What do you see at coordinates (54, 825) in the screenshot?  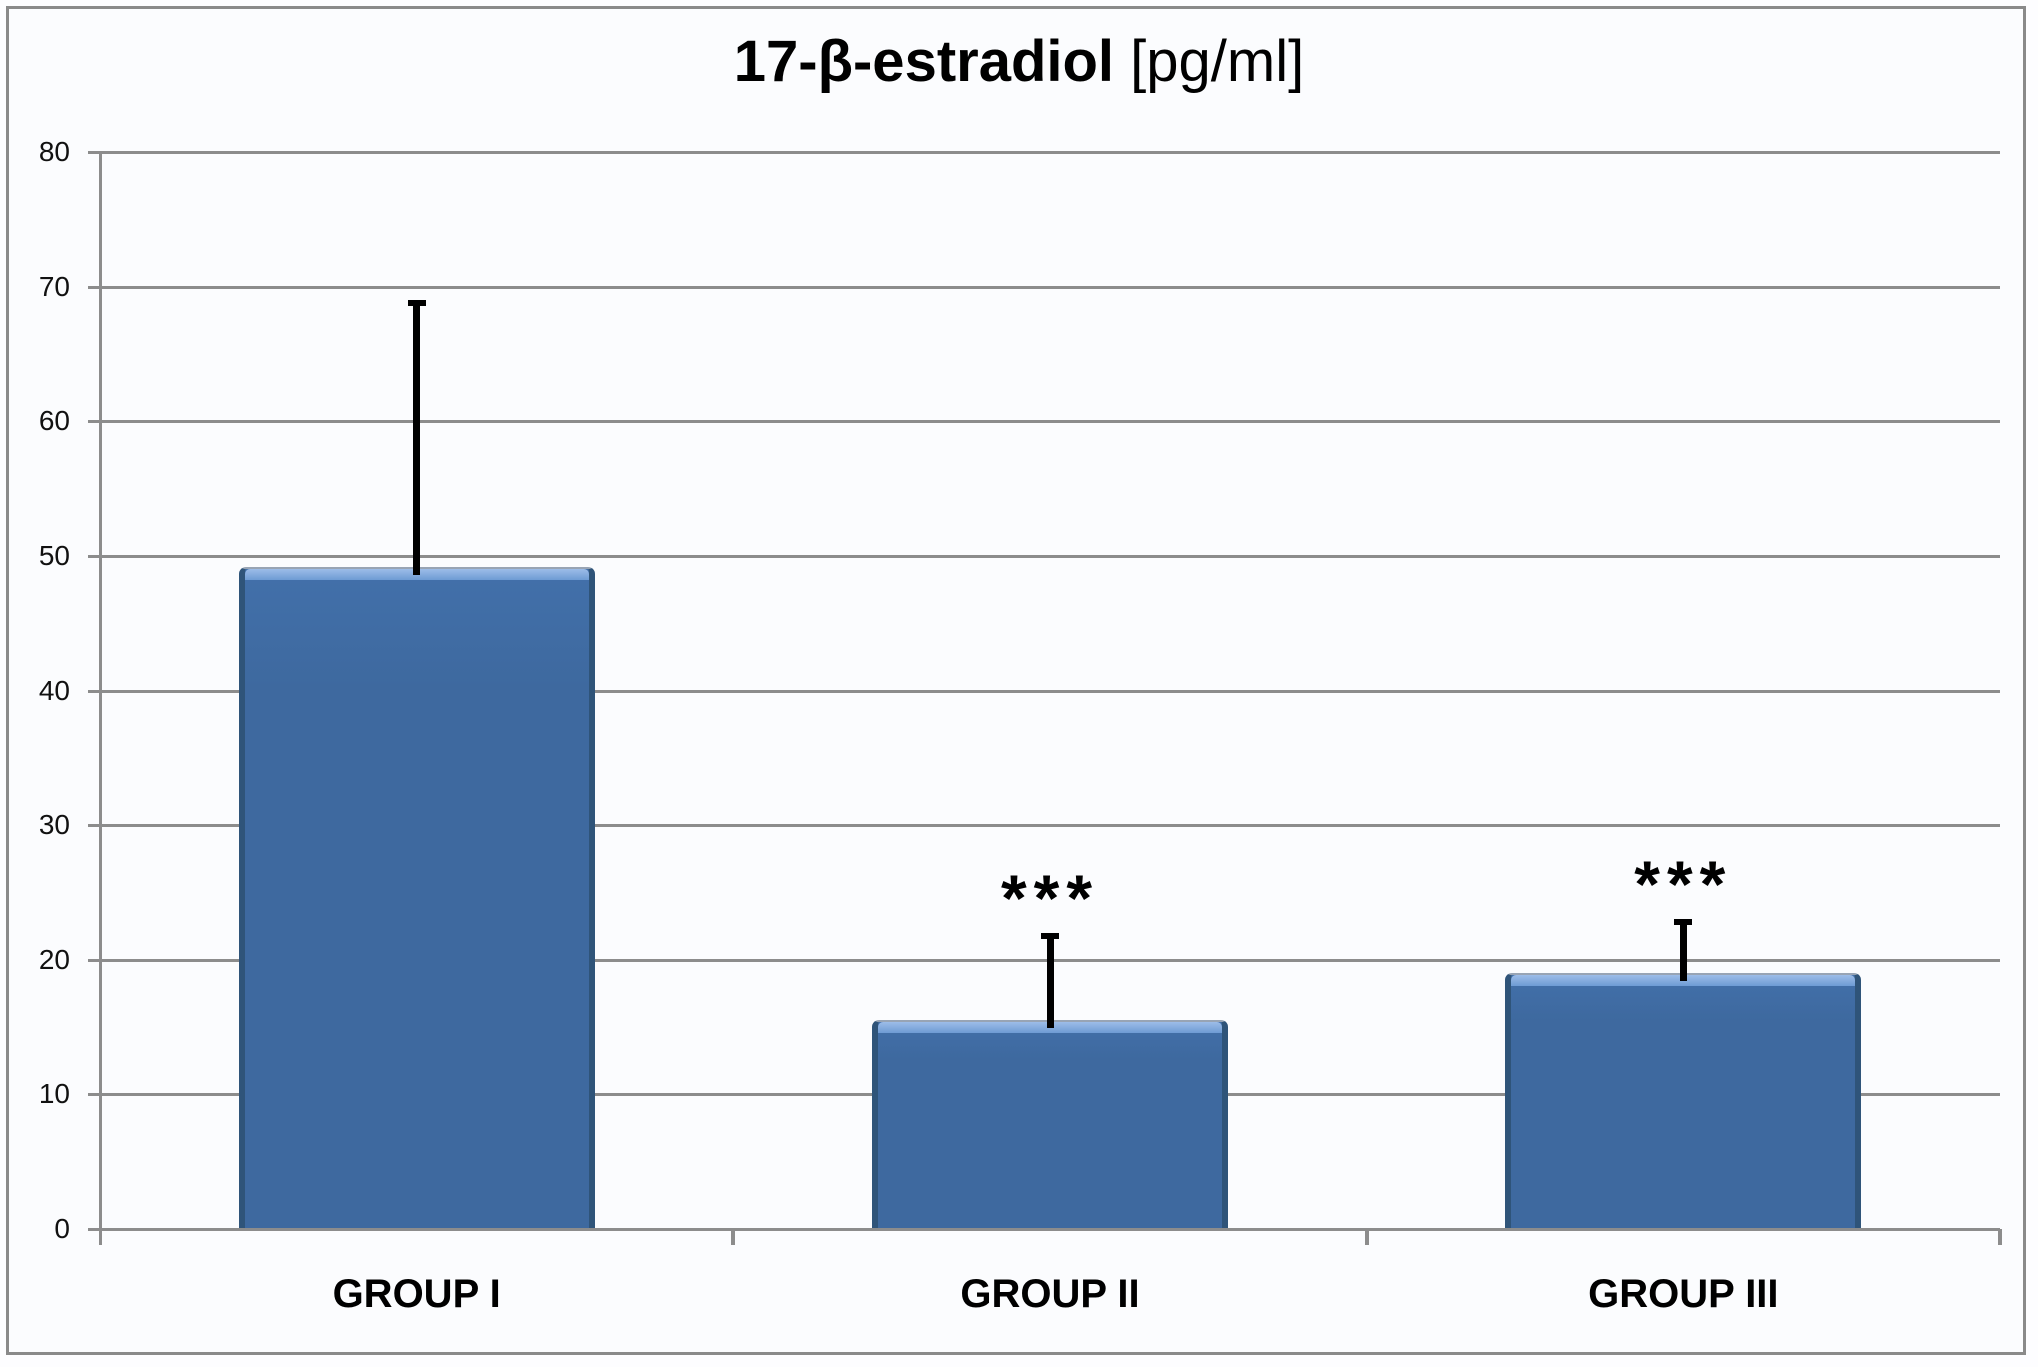 I see `y-axis-tick-label: 30` at bounding box center [54, 825].